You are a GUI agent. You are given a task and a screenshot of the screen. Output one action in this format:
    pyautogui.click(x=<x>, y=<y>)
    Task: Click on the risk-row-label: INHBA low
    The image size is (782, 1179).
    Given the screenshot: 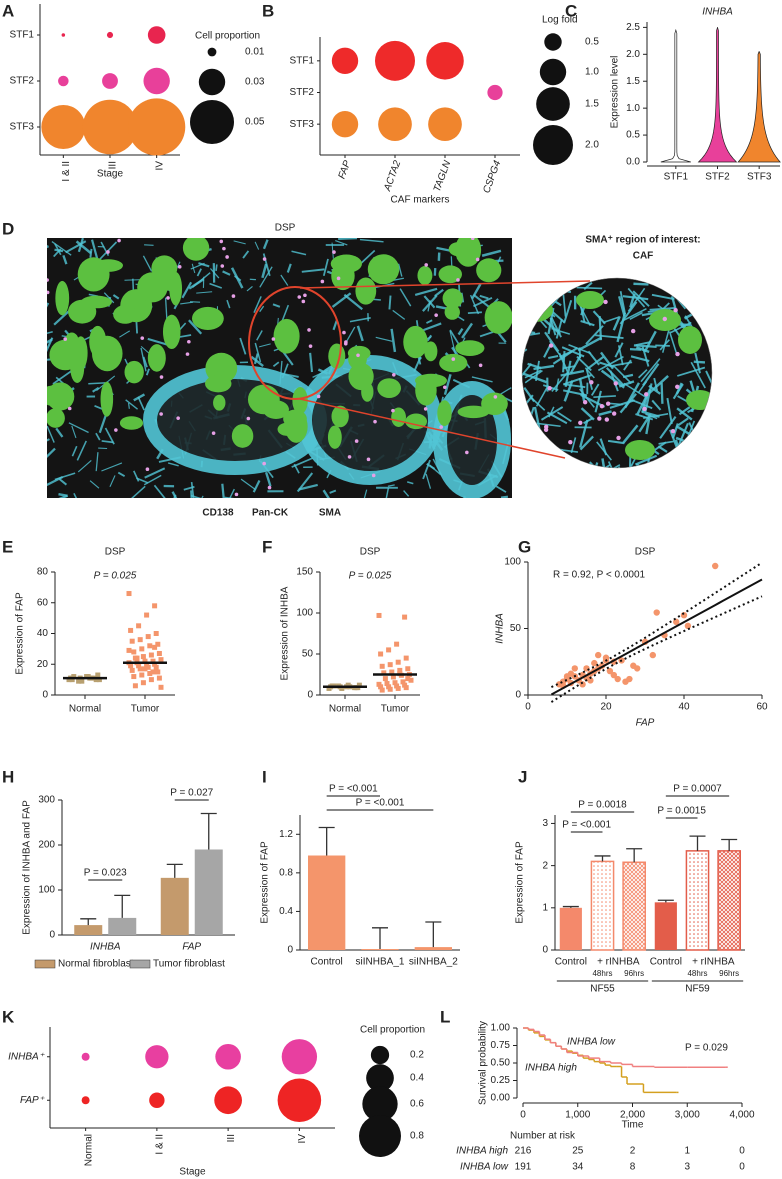 What is the action you would take?
    pyautogui.click(x=484, y=1167)
    